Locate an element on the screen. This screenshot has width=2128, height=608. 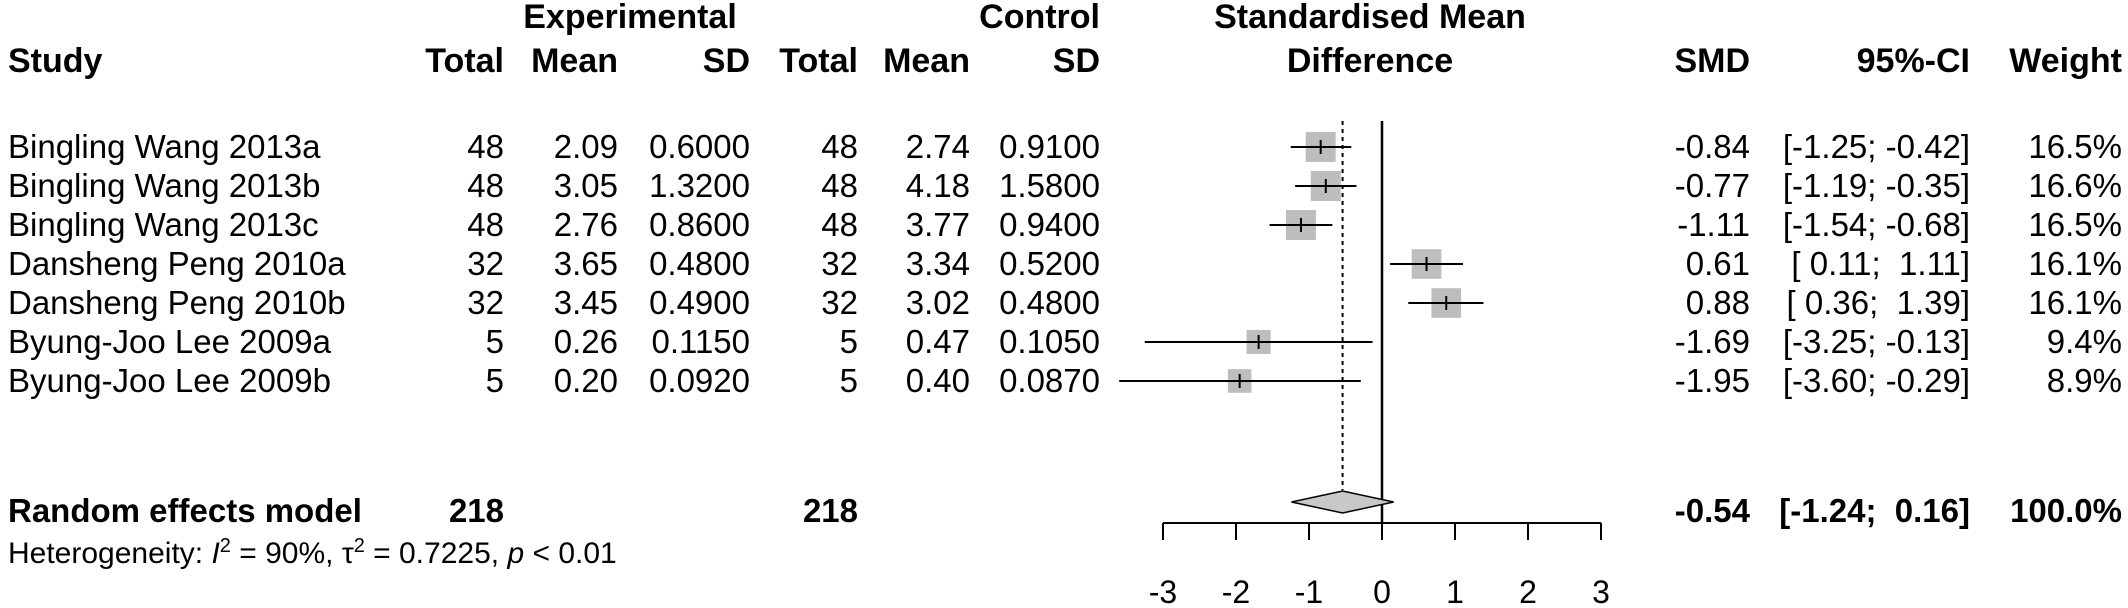
ctl-mean: 3.34 is located at coordinates (937, 263).